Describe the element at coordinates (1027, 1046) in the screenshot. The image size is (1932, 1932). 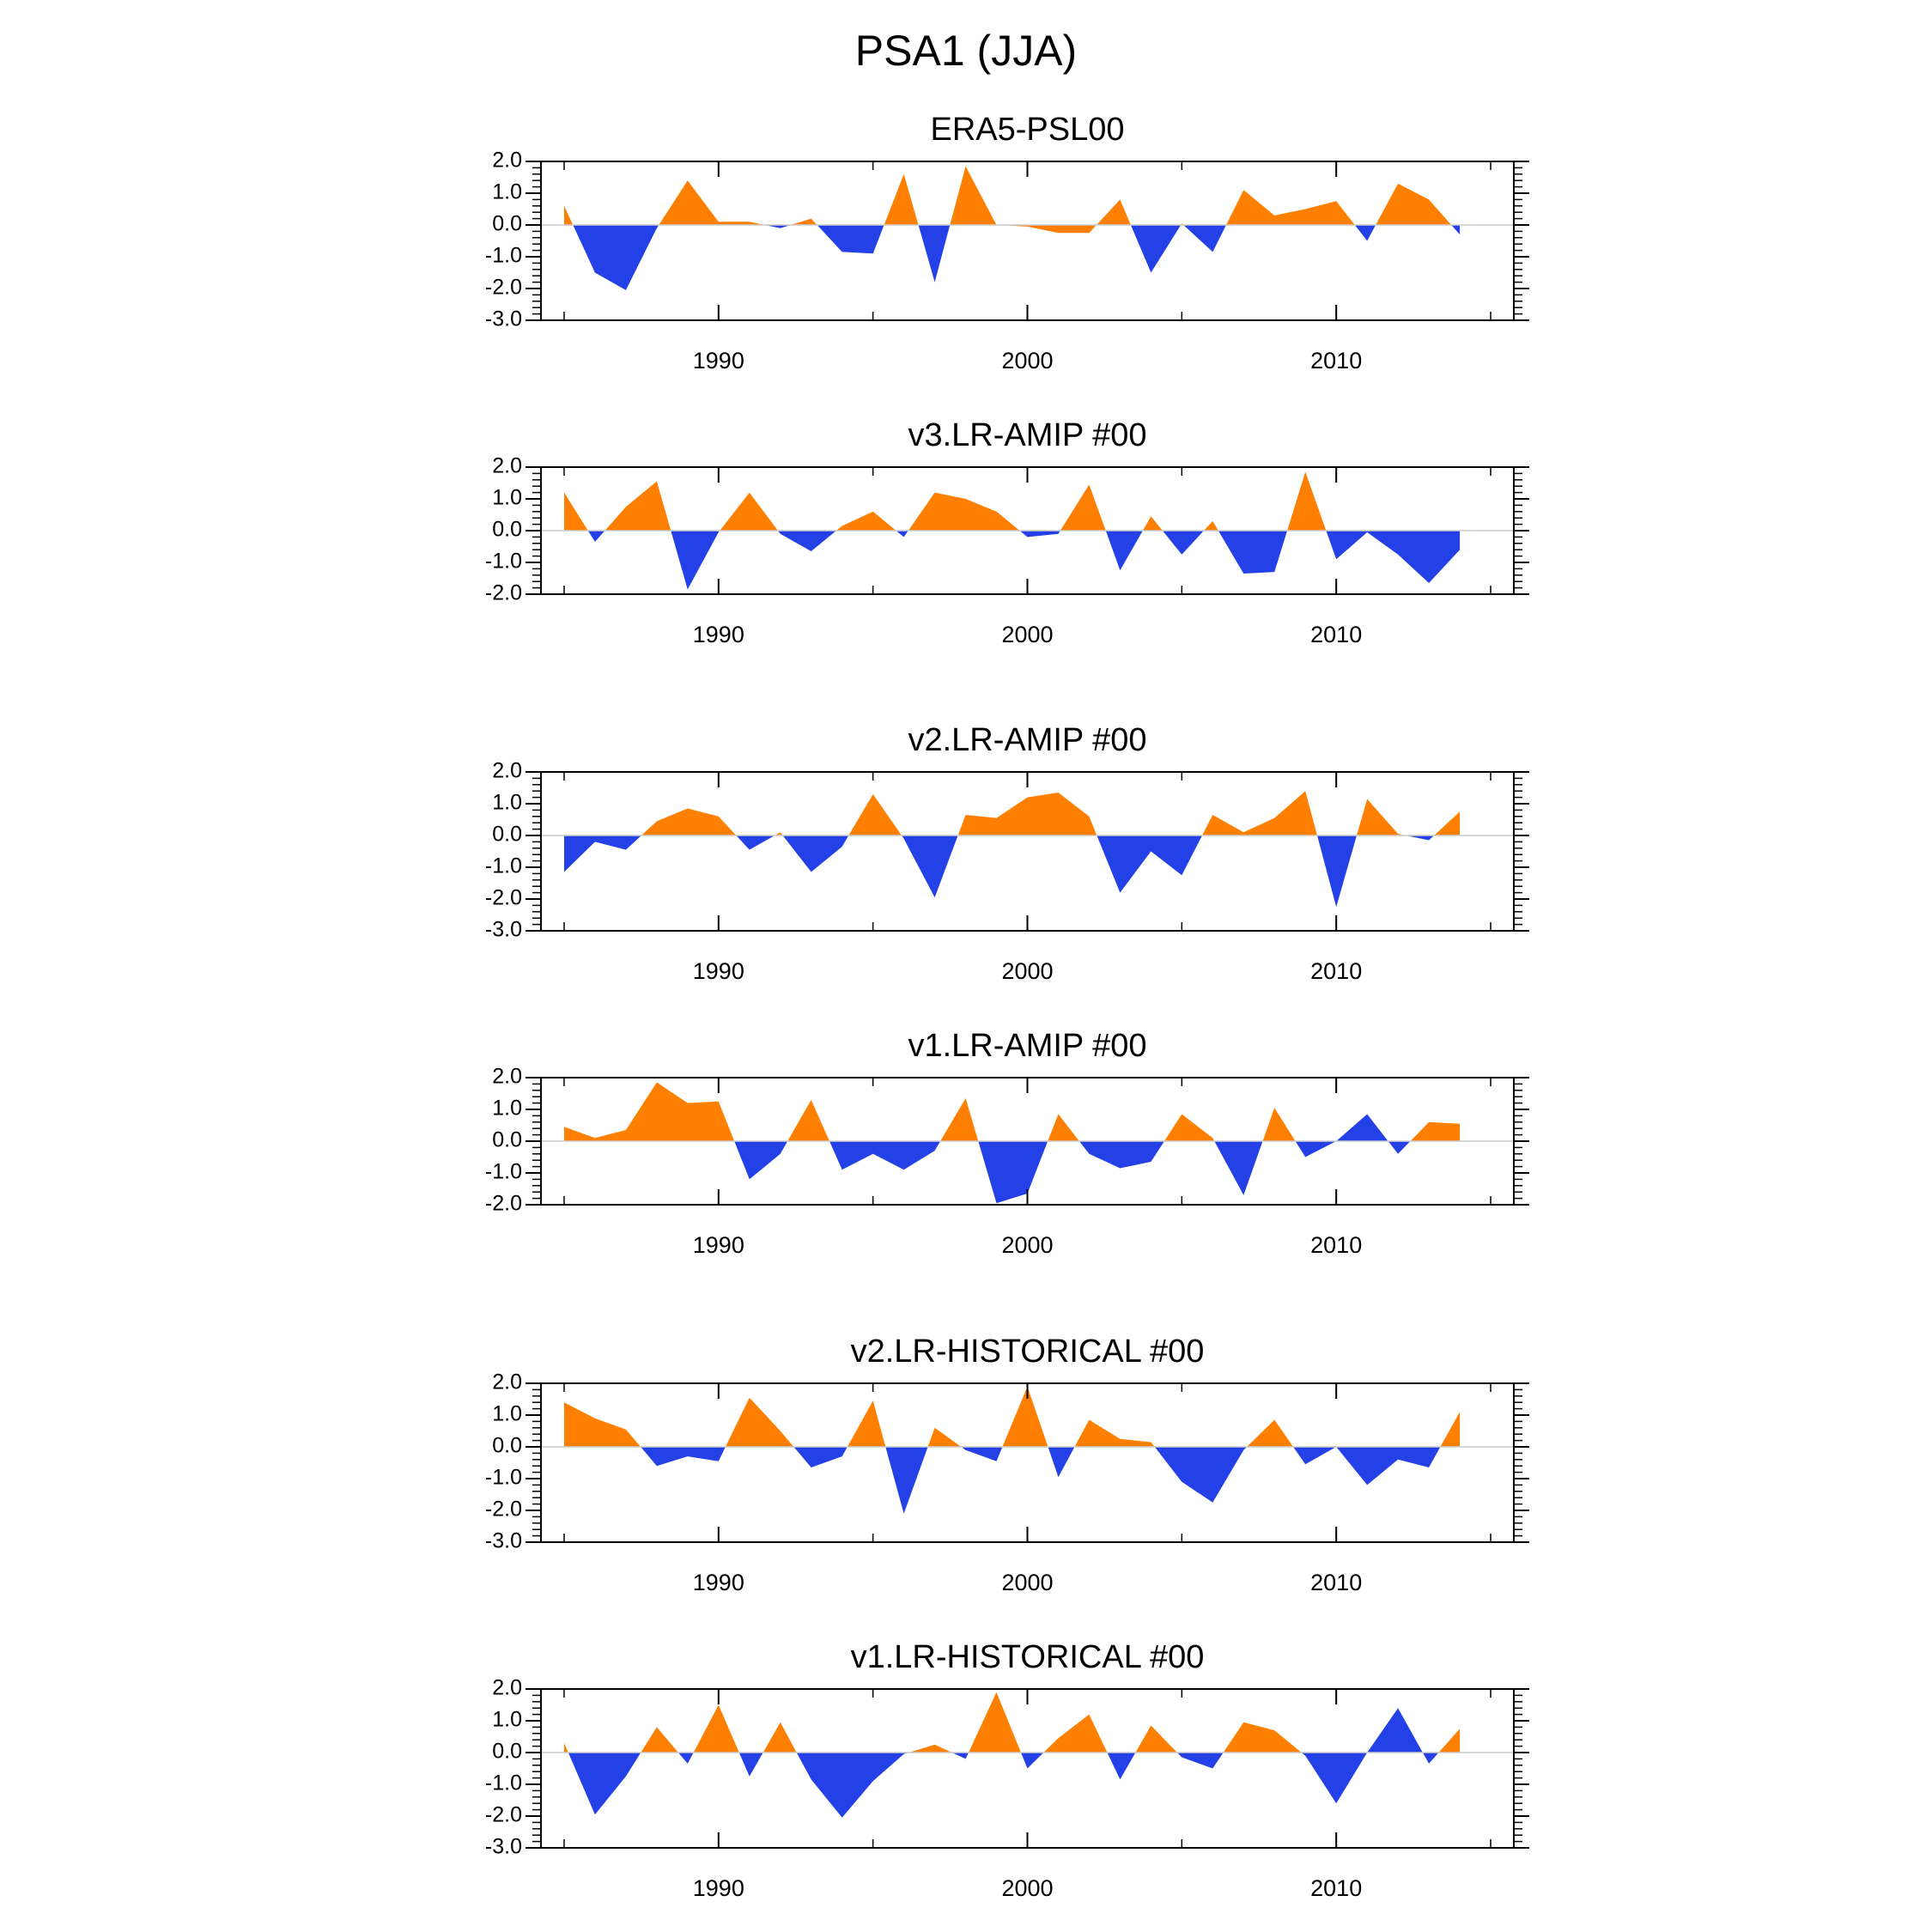
I see `panel-title: v1.LR-AMIP #00` at that location.